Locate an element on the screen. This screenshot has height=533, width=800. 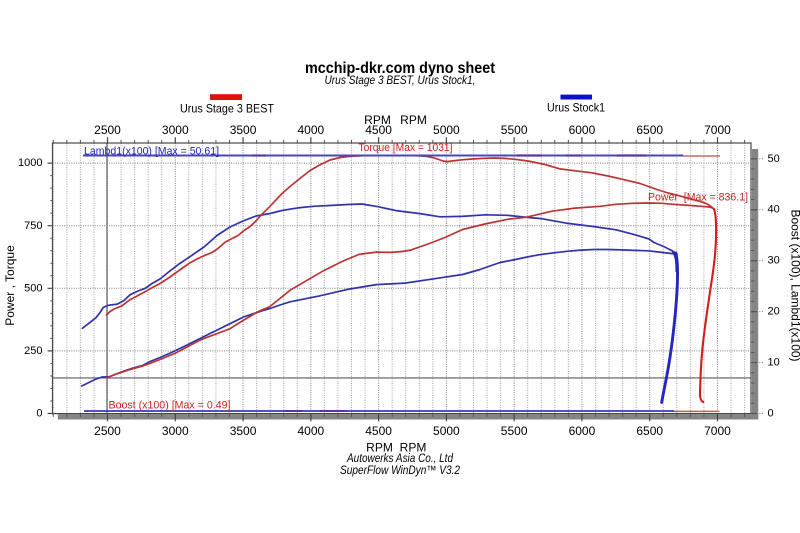
svg-text:Urus Stage 3 BEST, Urus Stock1: Urus Stage 3 BEST, Urus Stock1, is located at coordinates (400, 80).